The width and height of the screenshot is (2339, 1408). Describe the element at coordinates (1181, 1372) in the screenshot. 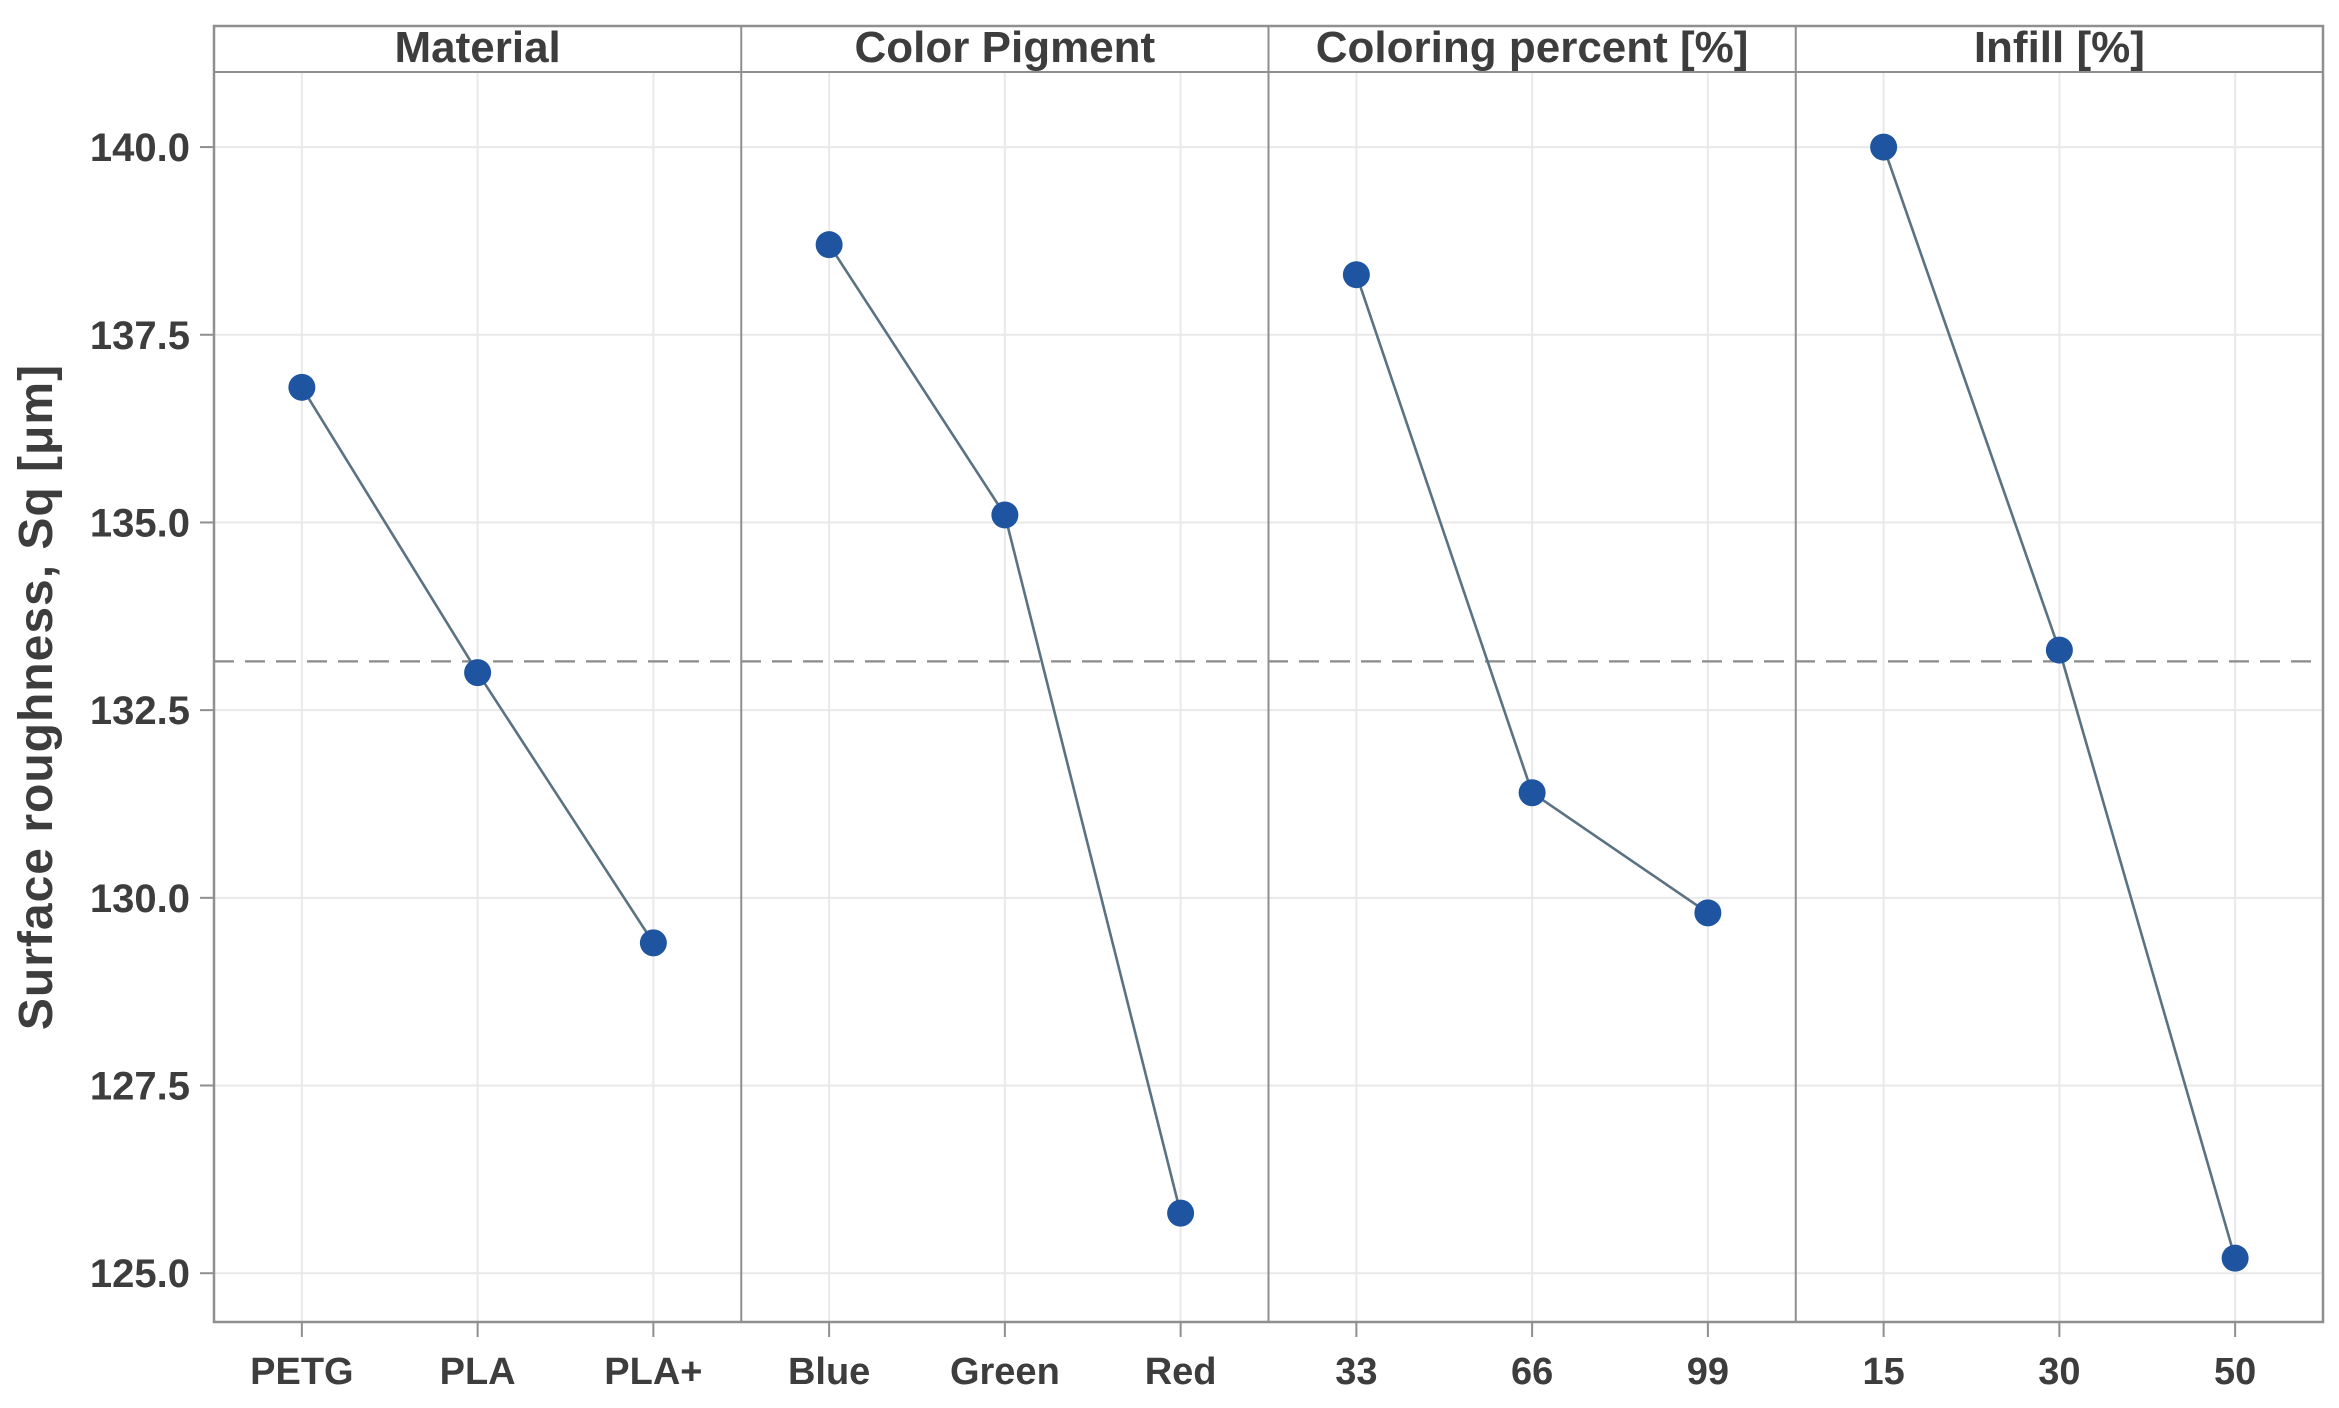

I see `x-tick-label: Red` at that location.